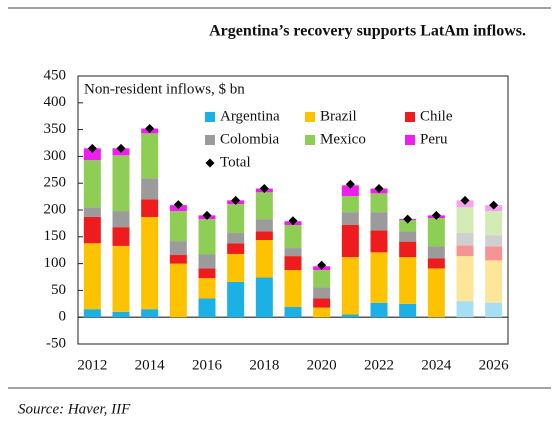  I want to click on y-axis-label: Non-resident inflows, $ bn, so click(164, 89).